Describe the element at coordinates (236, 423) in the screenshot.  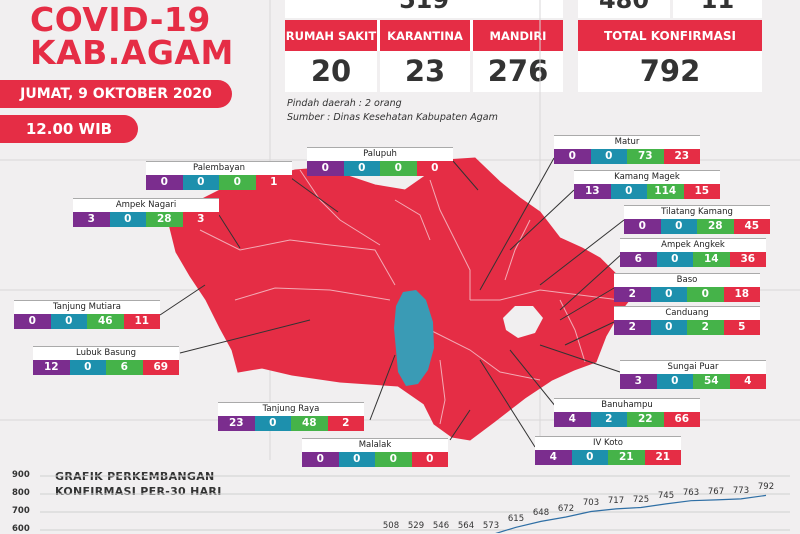
I see `district-value: 23` at that location.